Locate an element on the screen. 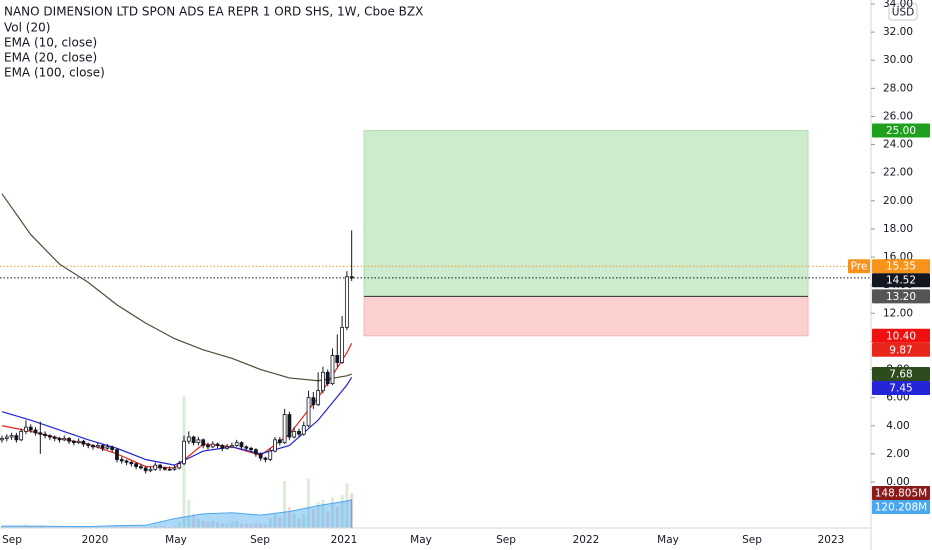 The width and height of the screenshot is (932, 550). currency: USD is located at coordinates (903, 13).